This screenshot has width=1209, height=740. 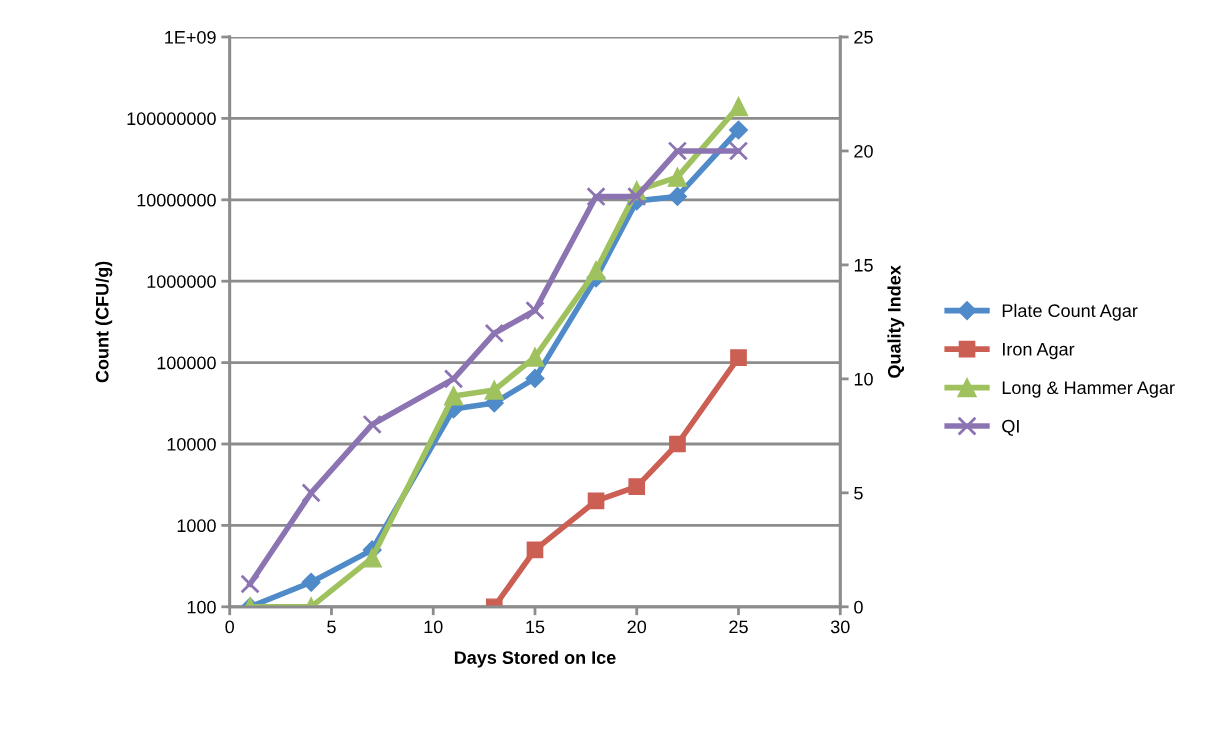 I want to click on y2-tick-label: 20, so click(x=863, y=151).